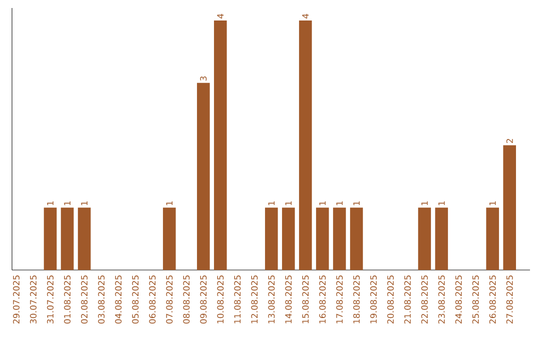  Describe the element at coordinates (305, 299) in the screenshot. I see `x-tick-label: 15.08.2025` at that location.